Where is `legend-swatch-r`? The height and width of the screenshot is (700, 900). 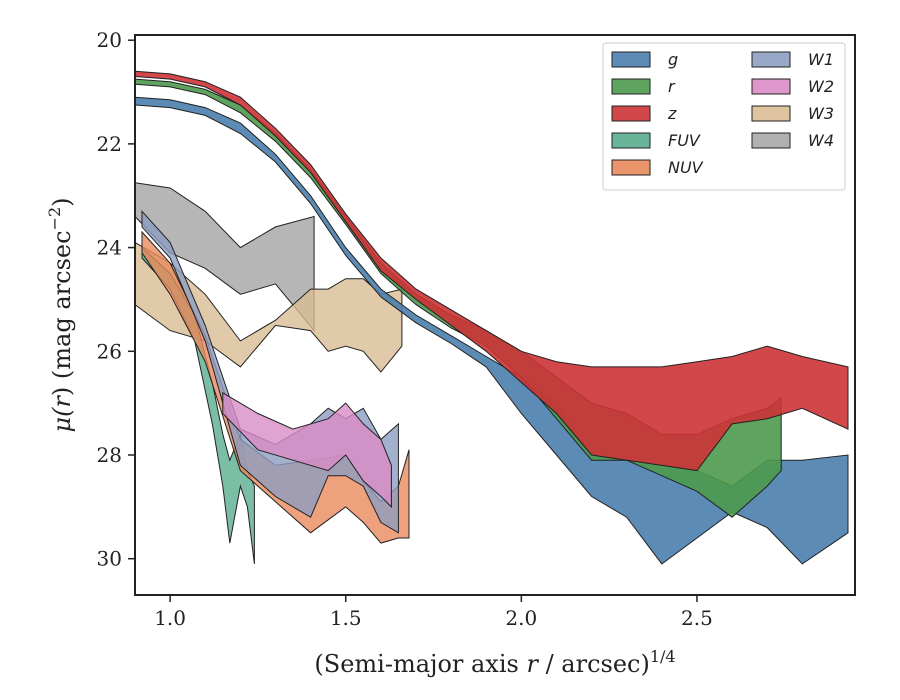 legend-swatch-r is located at coordinates (631, 86).